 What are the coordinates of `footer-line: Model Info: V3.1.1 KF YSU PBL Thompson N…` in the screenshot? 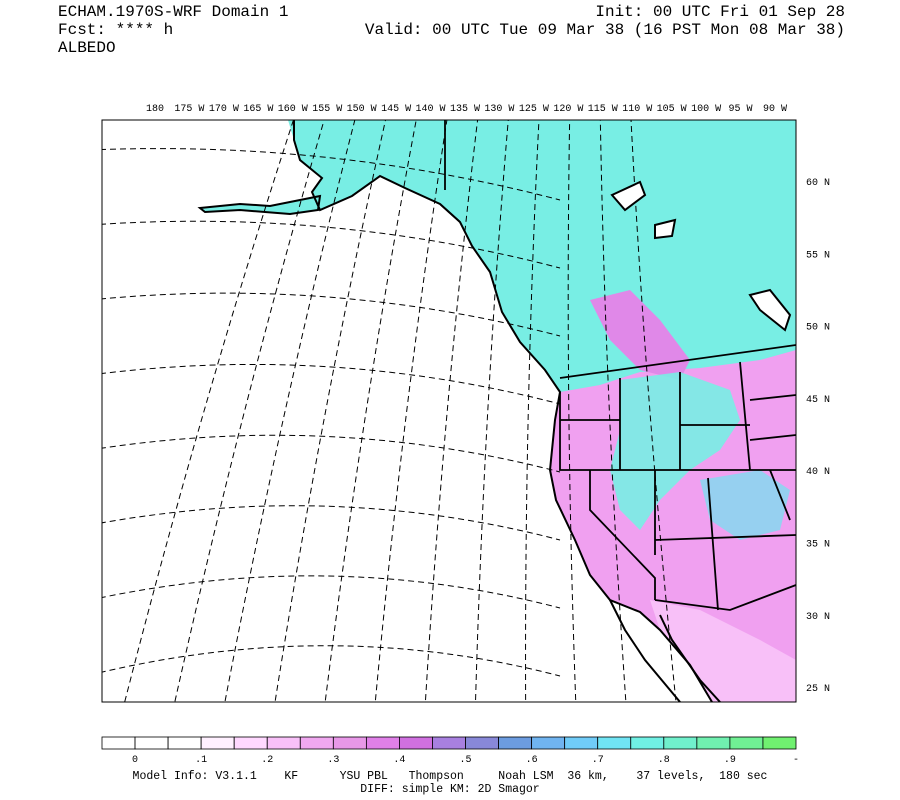 It's located at (450, 776).